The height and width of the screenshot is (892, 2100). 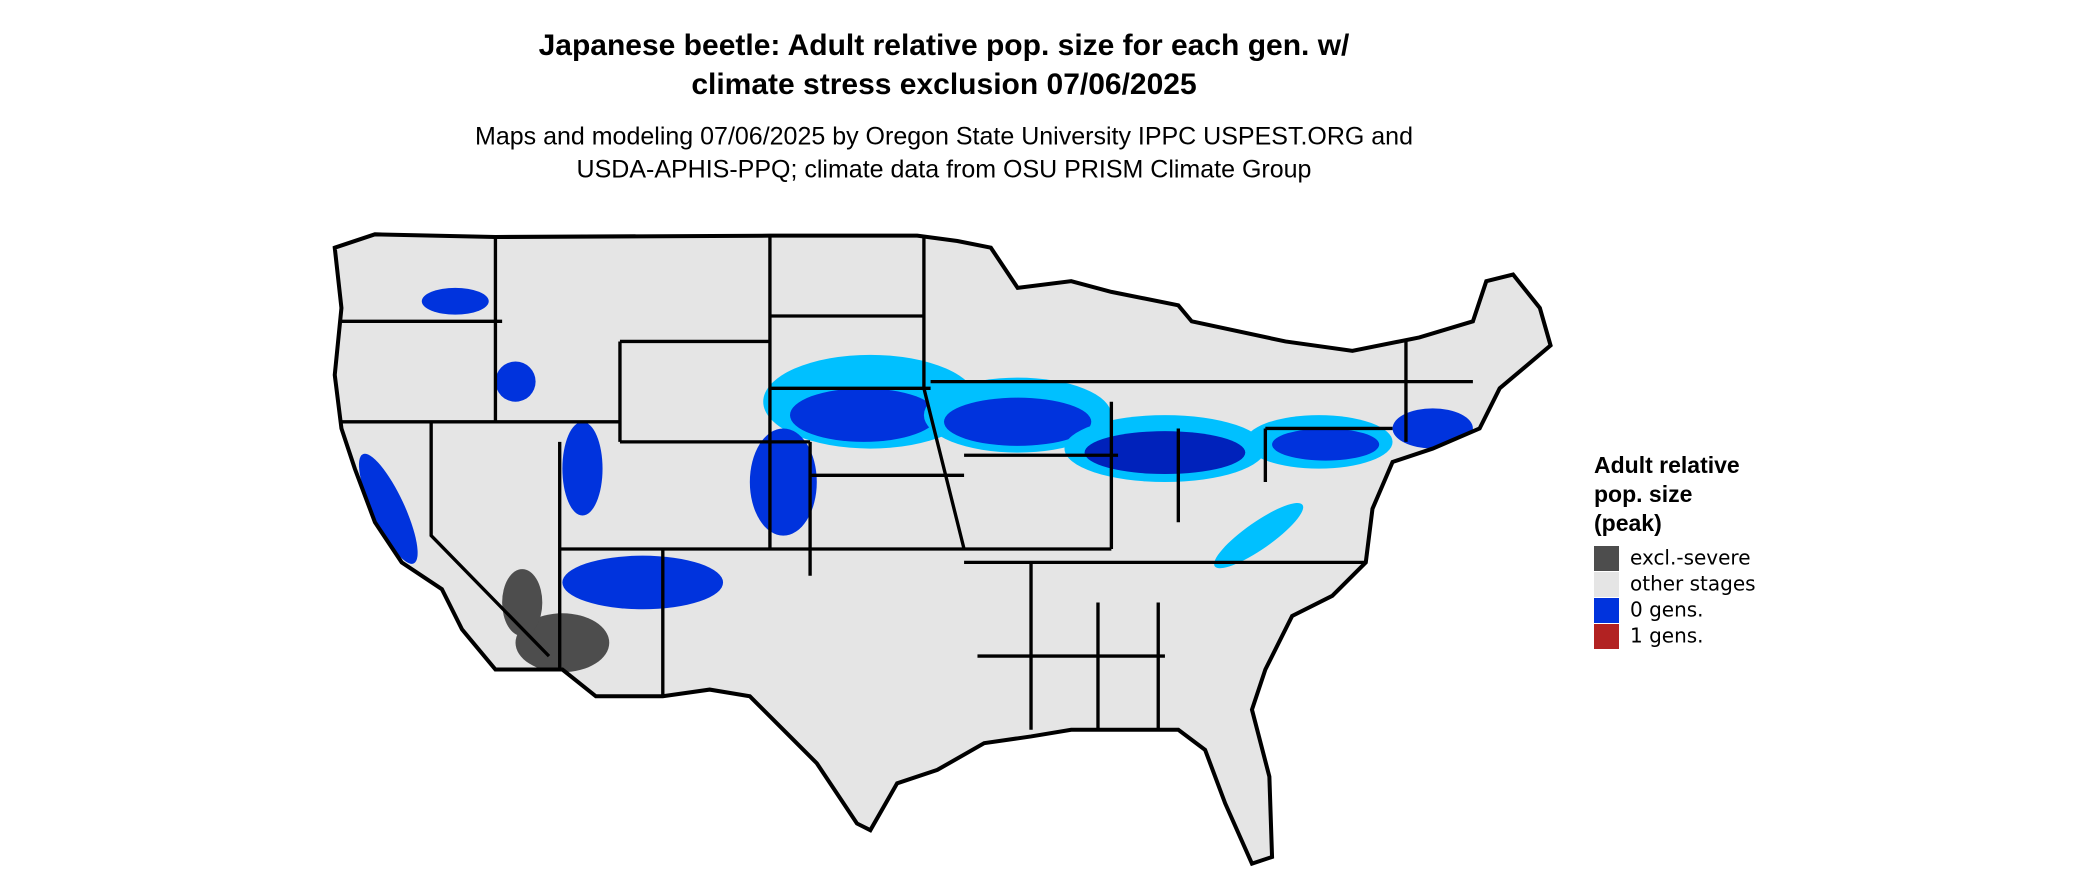 What do you see at coordinates (1667, 465) in the screenshot?
I see `legend-title: Adult relative` at bounding box center [1667, 465].